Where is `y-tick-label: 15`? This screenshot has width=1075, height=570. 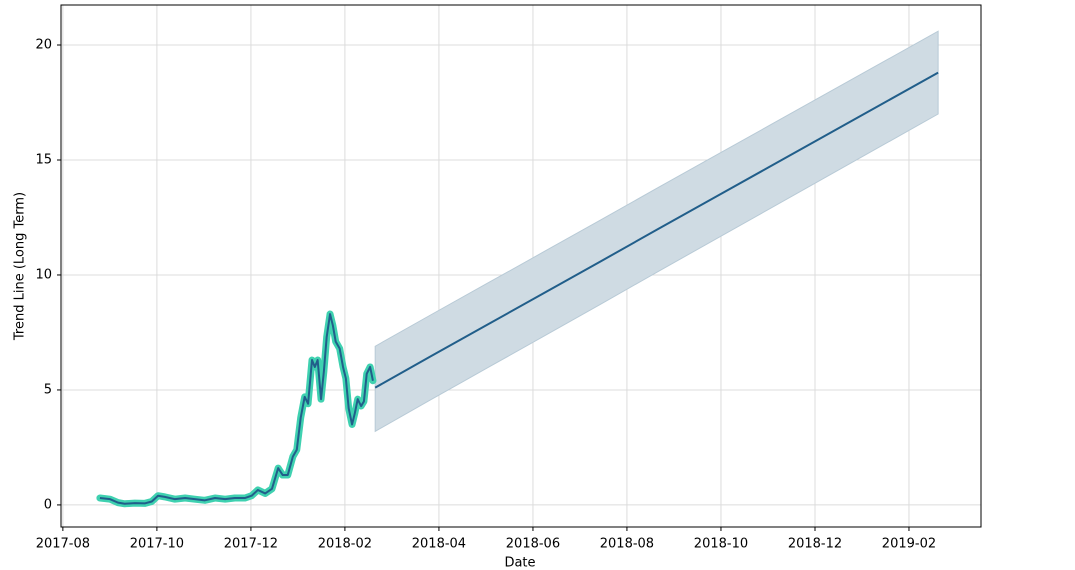 y-tick-label: 15 is located at coordinates (43, 159).